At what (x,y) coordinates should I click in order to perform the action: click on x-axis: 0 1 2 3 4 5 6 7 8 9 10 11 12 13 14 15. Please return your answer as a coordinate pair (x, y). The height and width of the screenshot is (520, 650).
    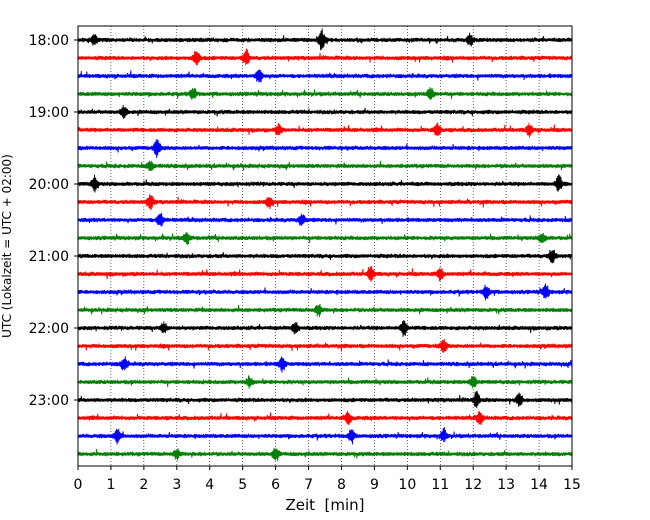
    Looking at the image, I should click on (327, 479).